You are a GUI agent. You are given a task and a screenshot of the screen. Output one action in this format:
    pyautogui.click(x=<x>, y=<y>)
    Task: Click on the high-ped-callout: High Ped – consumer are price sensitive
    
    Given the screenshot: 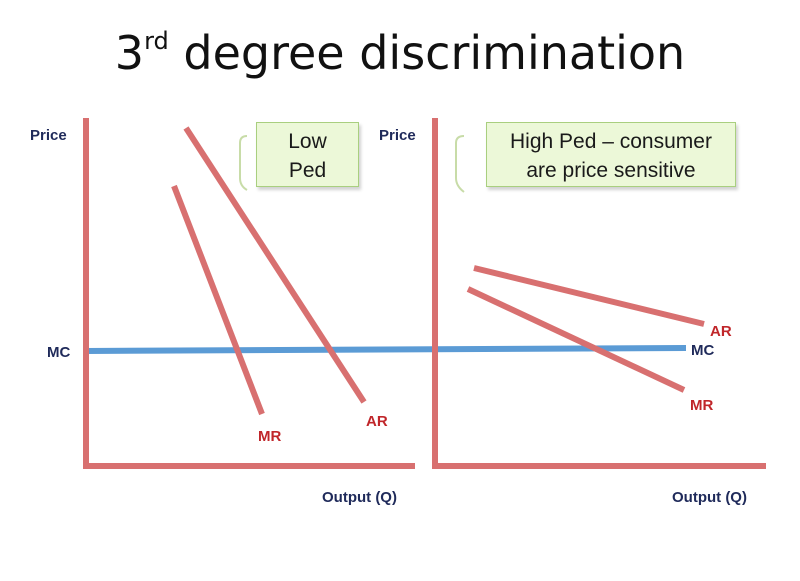 What is the action you would take?
    pyautogui.click(x=611, y=154)
    